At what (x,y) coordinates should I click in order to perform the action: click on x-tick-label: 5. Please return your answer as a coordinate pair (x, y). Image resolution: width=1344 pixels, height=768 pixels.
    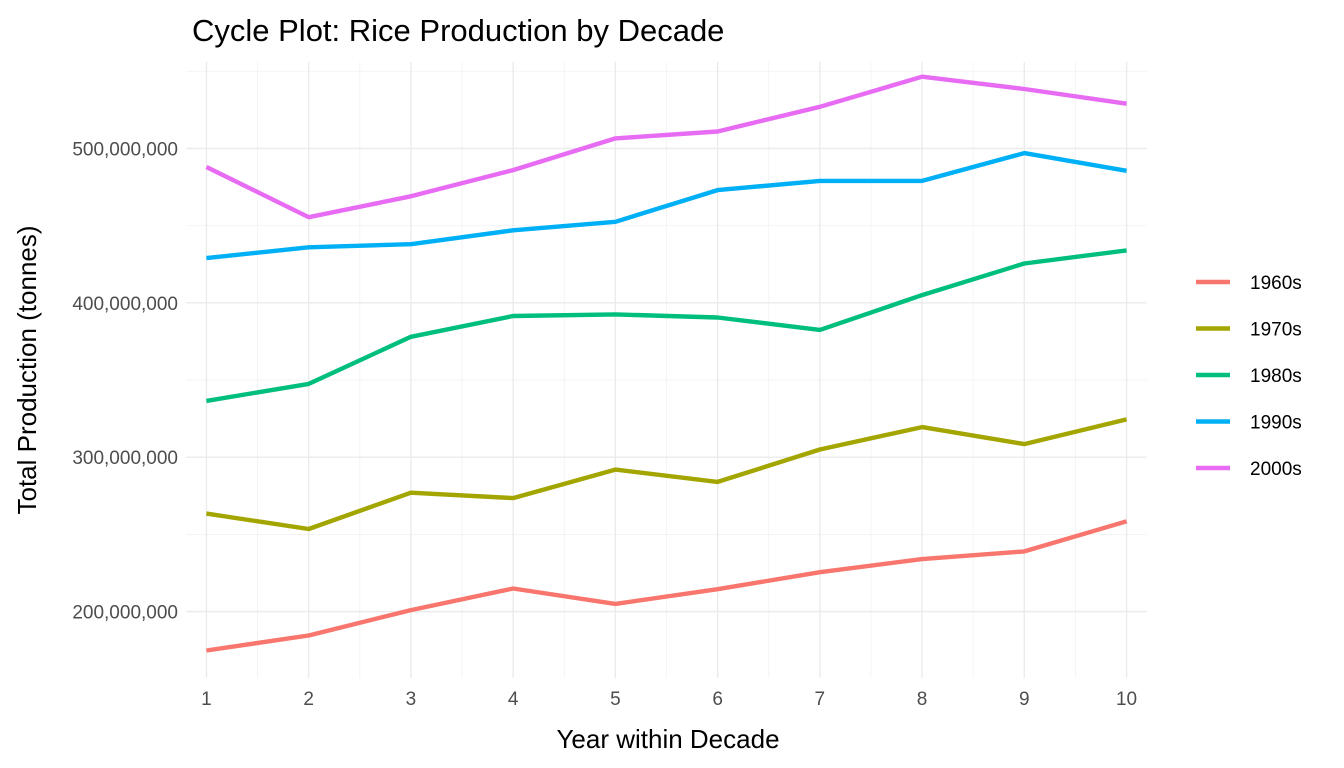
    Looking at the image, I should click on (615, 699).